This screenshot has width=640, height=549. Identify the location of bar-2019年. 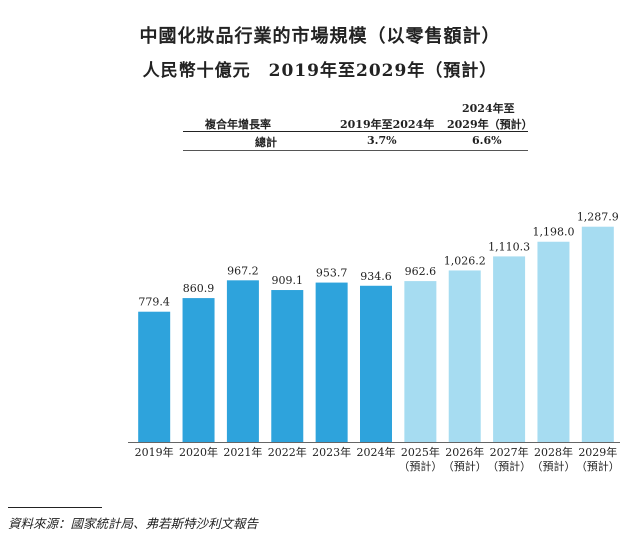
(154, 376).